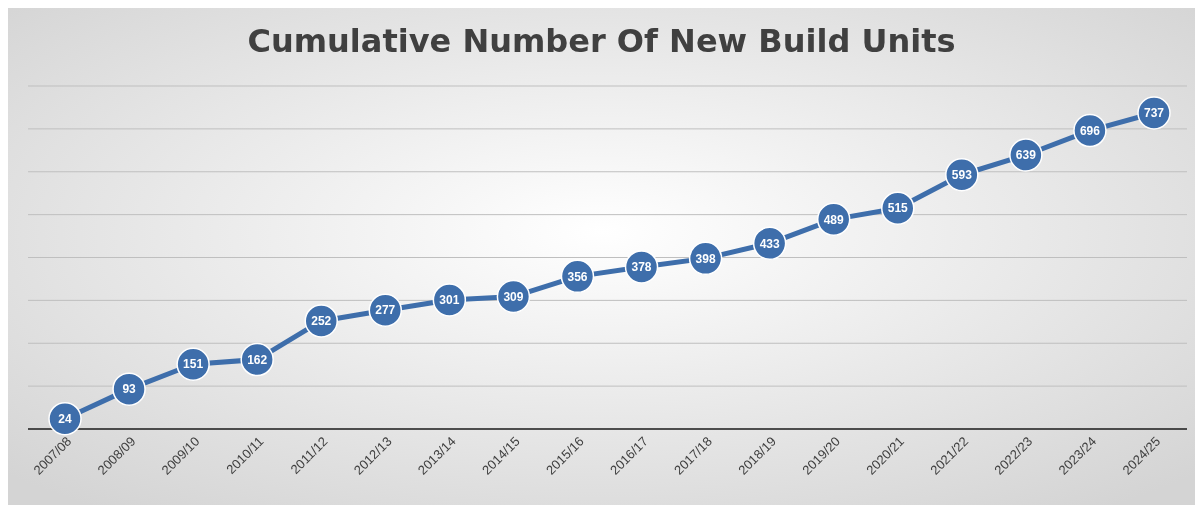 This screenshot has width=1203, height=505. I want to click on data-label: 162, so click(257, 359).